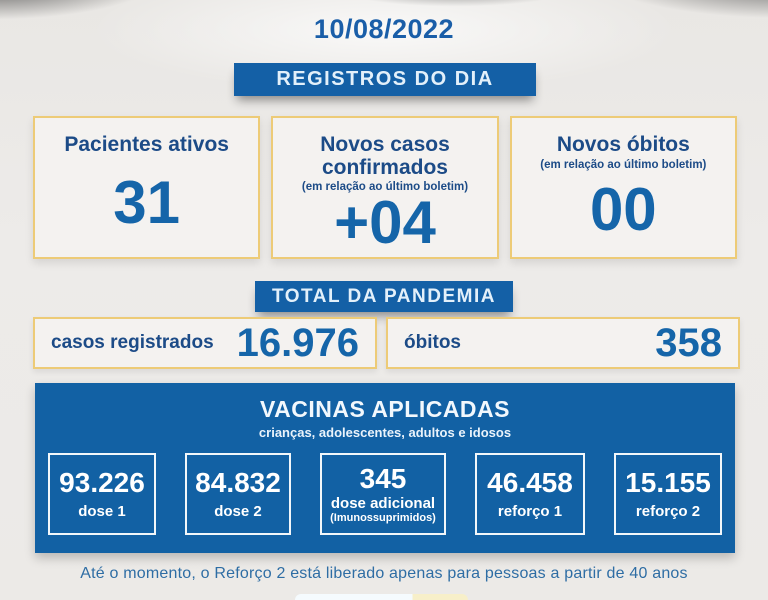 This screenshot has width=768, height=600. What do you see at coordinates (238, 511) in the screenshot?
I see `dose2-label: dose 2` at bounding box center [238, 511].